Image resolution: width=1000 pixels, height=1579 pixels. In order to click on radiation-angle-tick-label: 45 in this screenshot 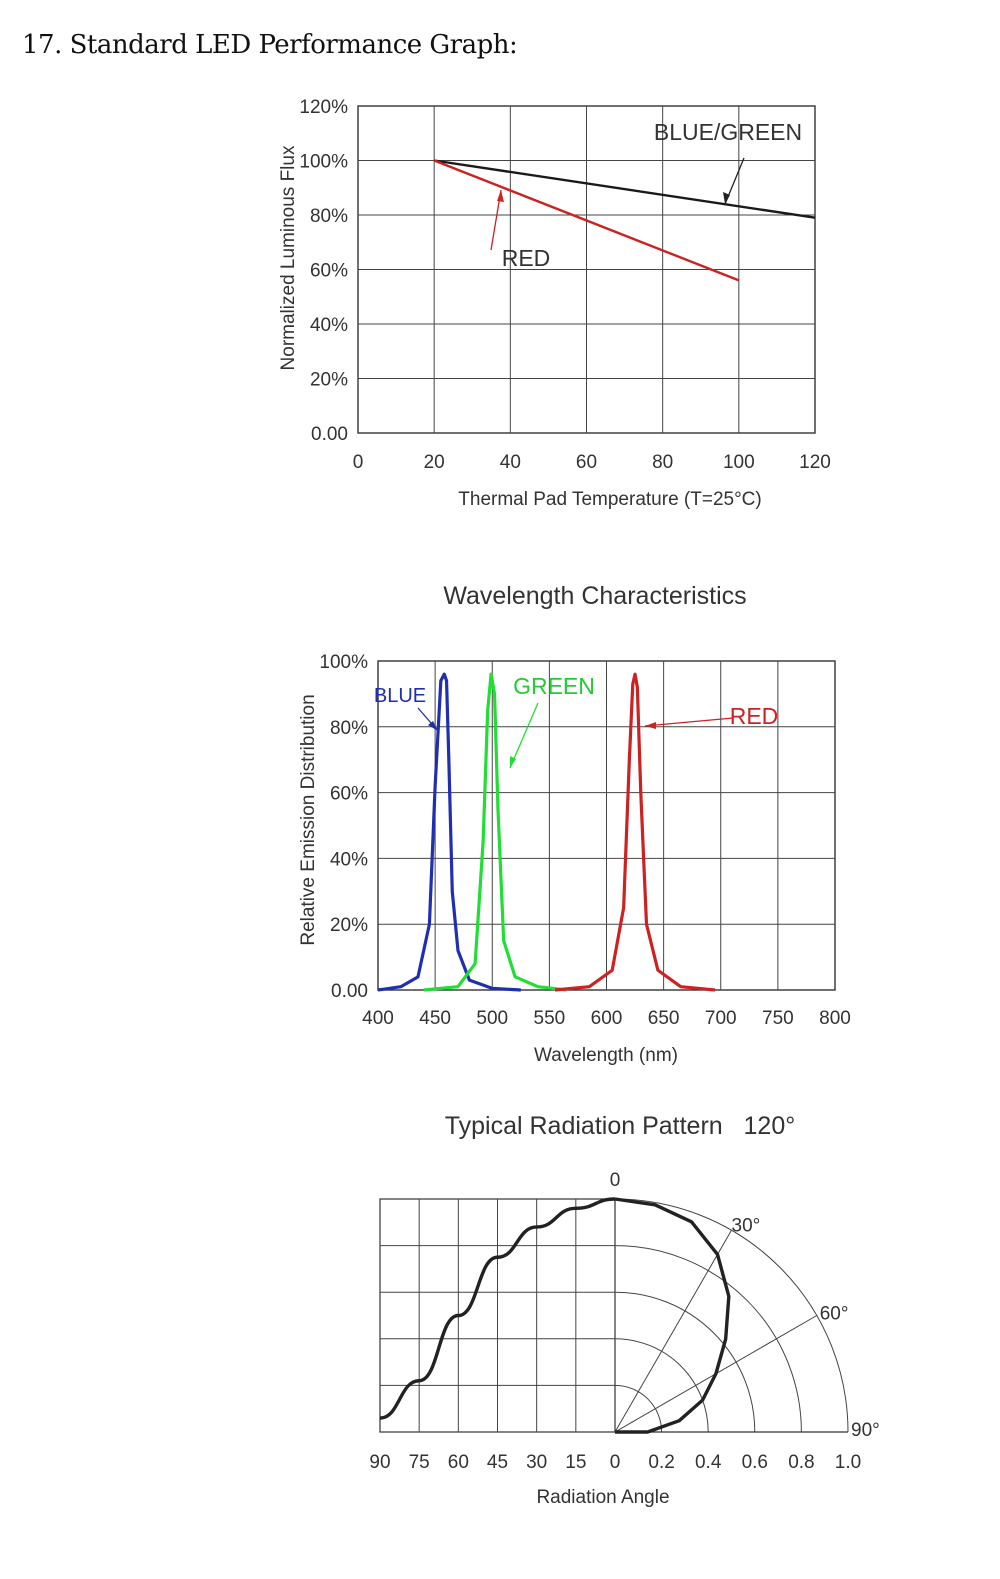, I will do `click(497, 1462)`.